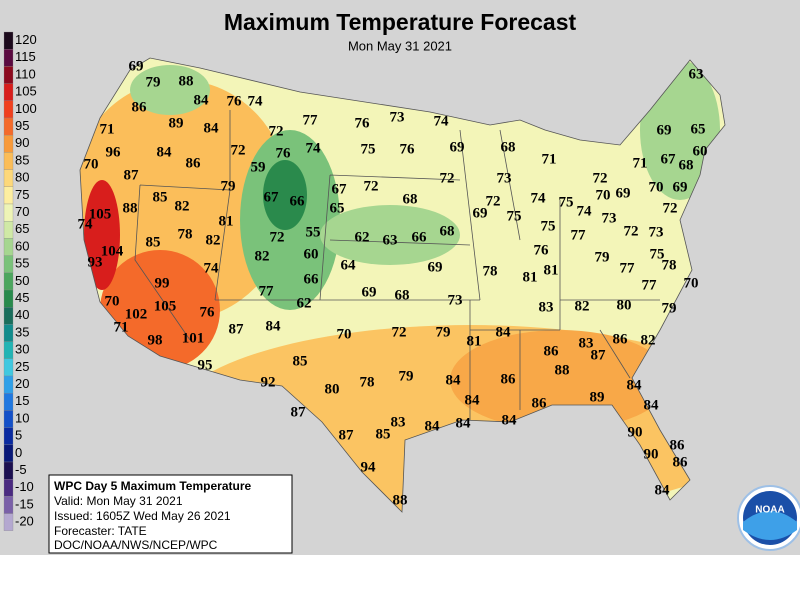  Describe the element at coordinates (26, 108) in the screenshot. I see `scale-label: 100` at that location.